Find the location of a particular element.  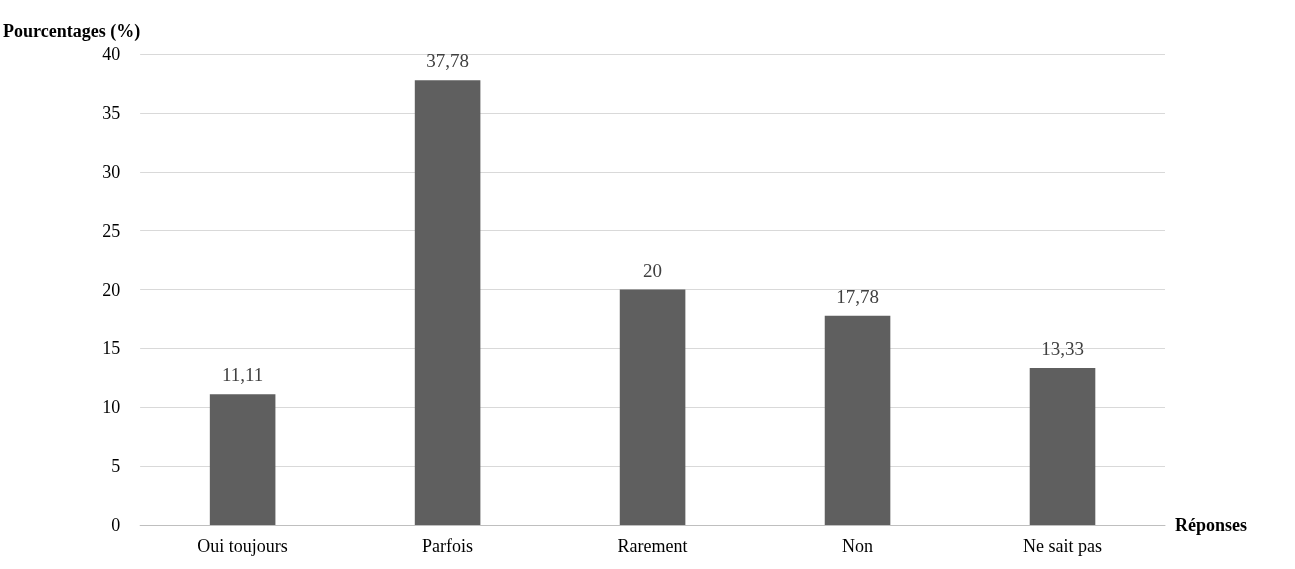

data-label: 11,11 is located at coordinates (242, 375).